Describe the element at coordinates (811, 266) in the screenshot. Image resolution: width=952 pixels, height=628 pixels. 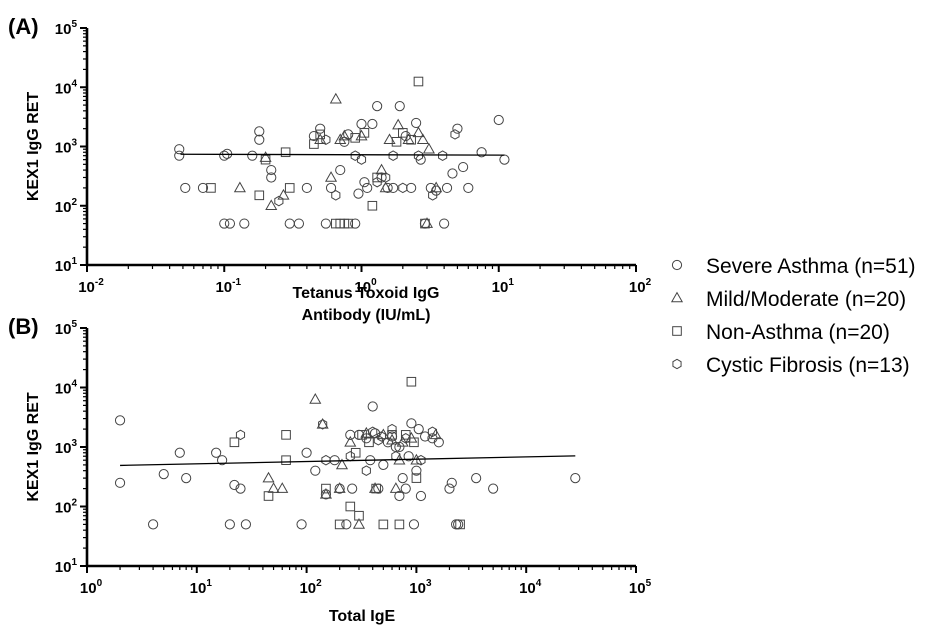
I see `legend-label: Severe Asthma (n=51)` at that location.